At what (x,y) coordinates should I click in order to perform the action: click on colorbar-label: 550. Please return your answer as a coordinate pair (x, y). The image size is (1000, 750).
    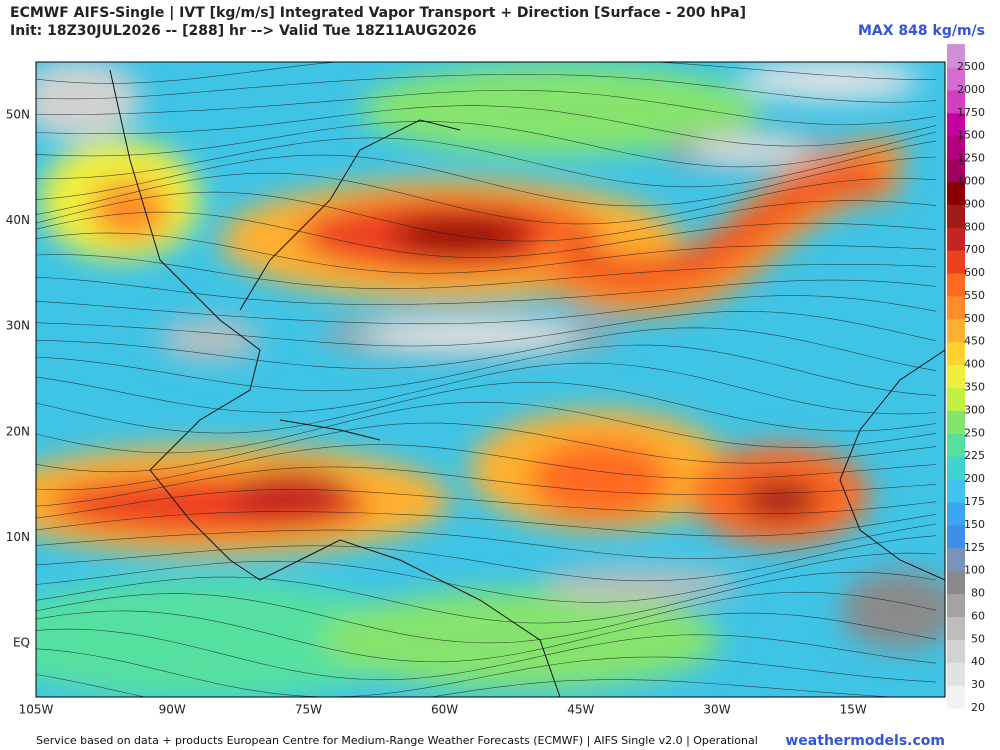
    Looking at the image, I should click on (974, 295).